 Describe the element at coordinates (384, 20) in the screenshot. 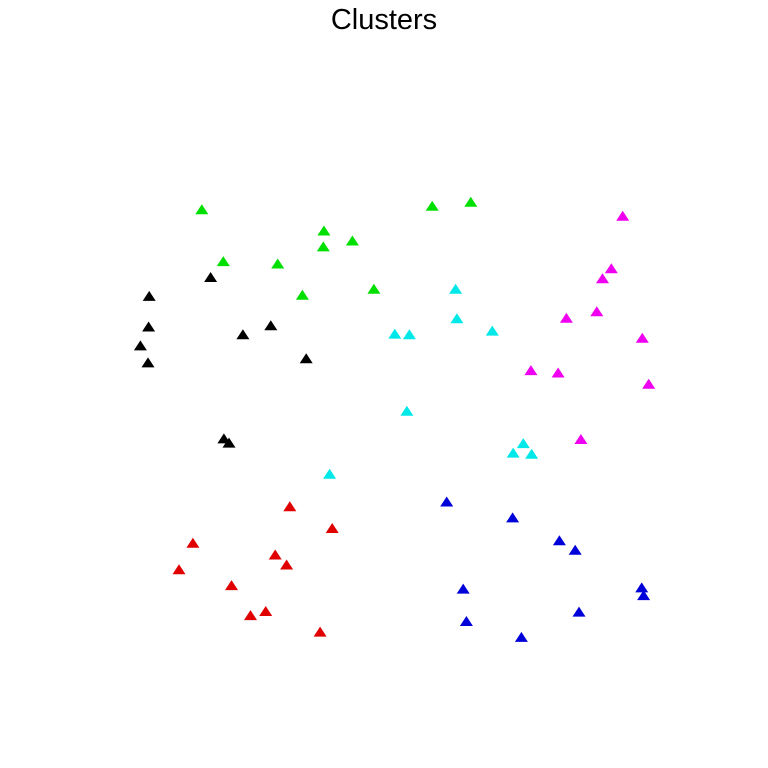

I see `chart-title: Clusters` at that location.